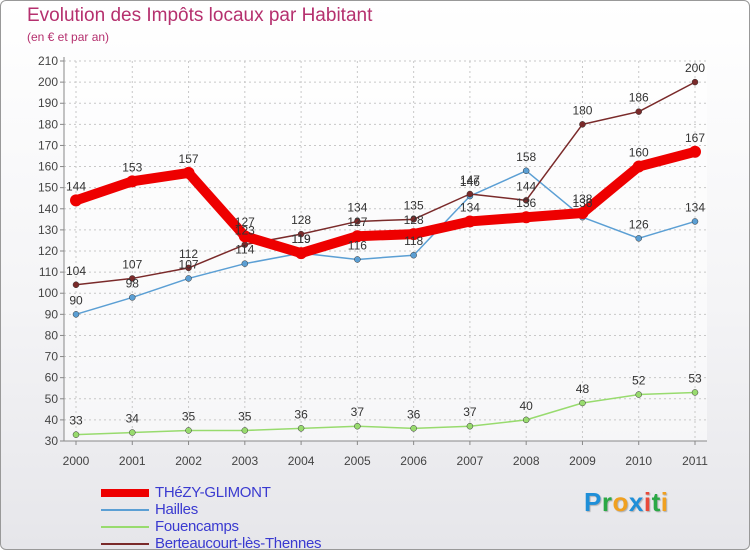 This screenshot has width=750, height=550. What do you see at coordinates (695, 378) in the screenshot?
I see `data-label: 53` at bounding box center [695, 378].